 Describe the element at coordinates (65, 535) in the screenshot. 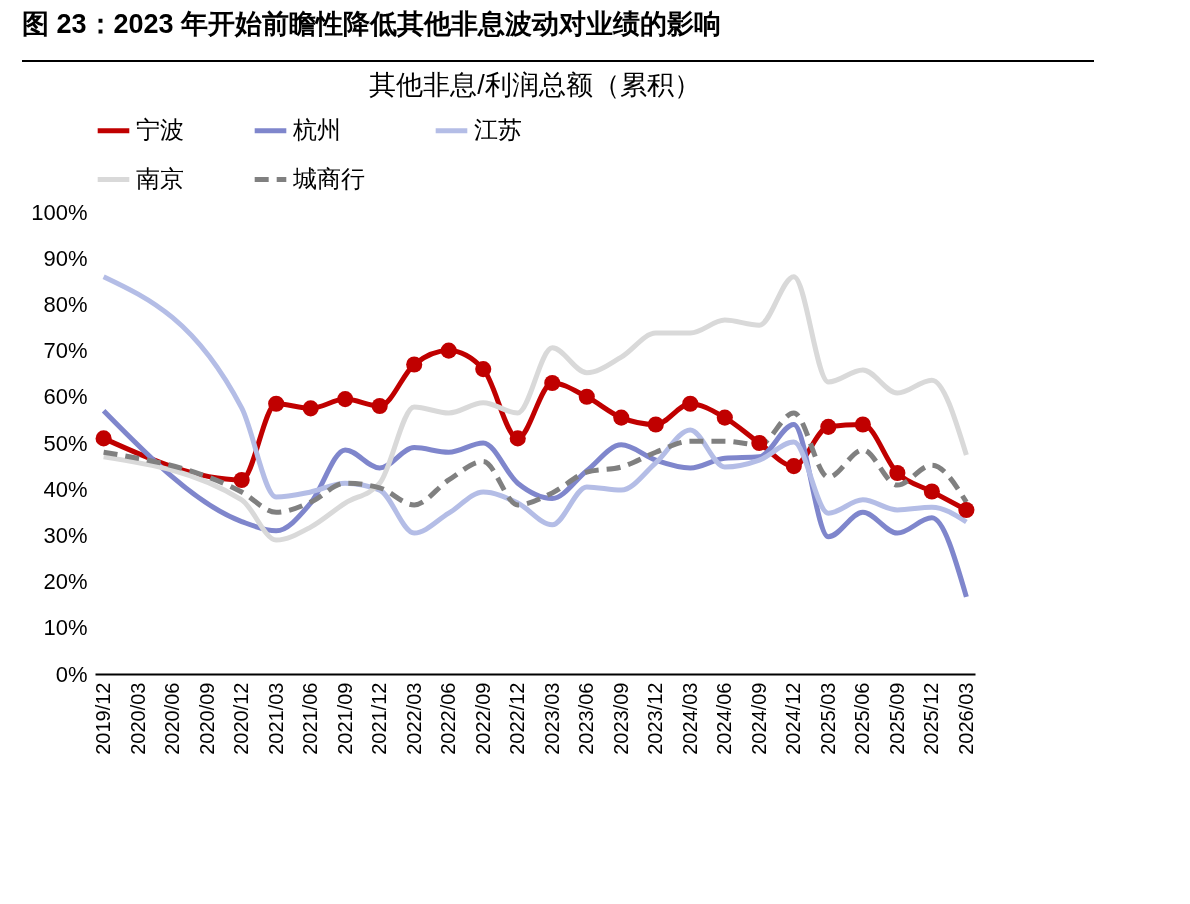

I see `y-tick-label: 30%` at that location.